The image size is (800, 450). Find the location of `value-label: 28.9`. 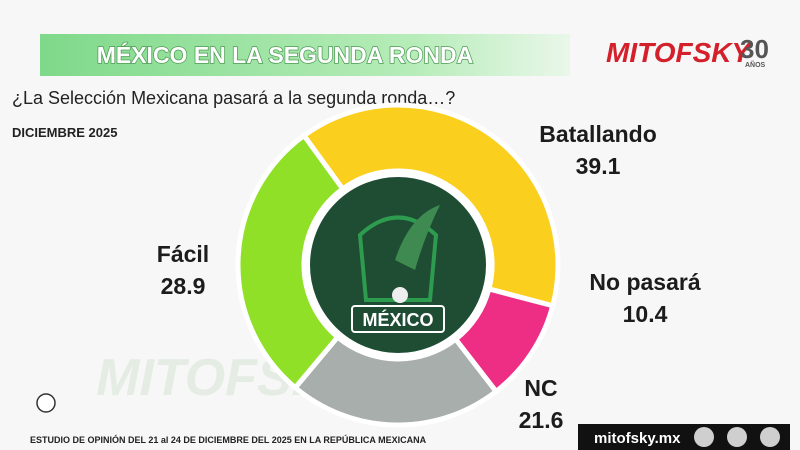

value-label: 28.9 is located at coordinates (183, 286).